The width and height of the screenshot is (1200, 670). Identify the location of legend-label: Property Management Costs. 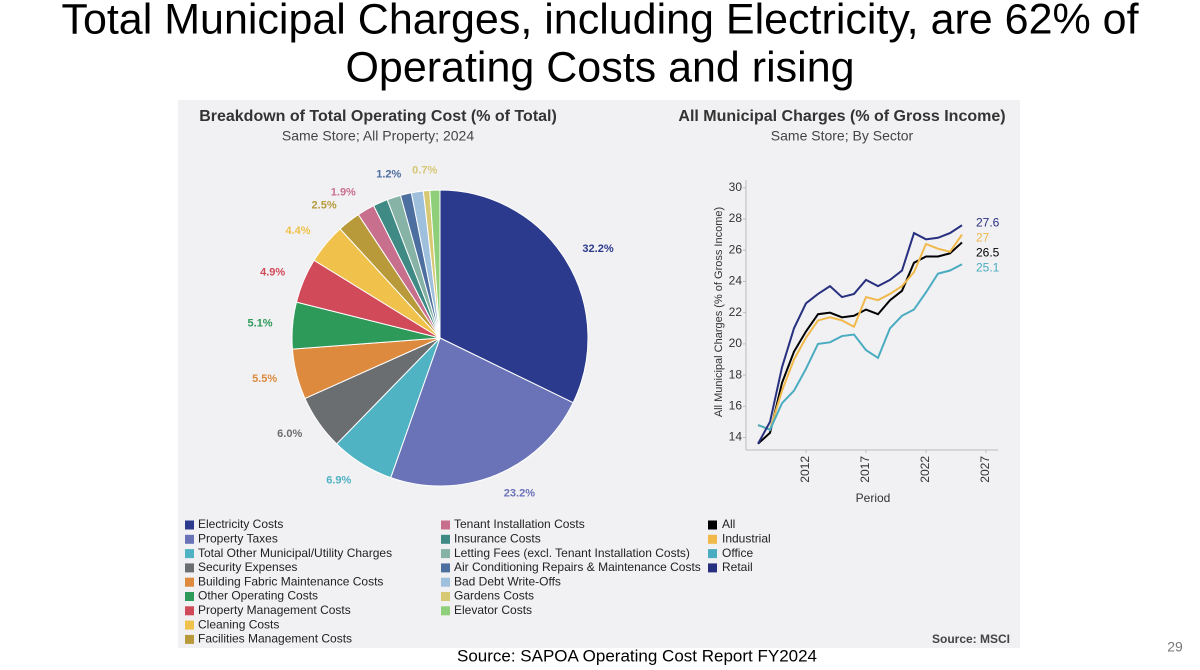
(274, 610).